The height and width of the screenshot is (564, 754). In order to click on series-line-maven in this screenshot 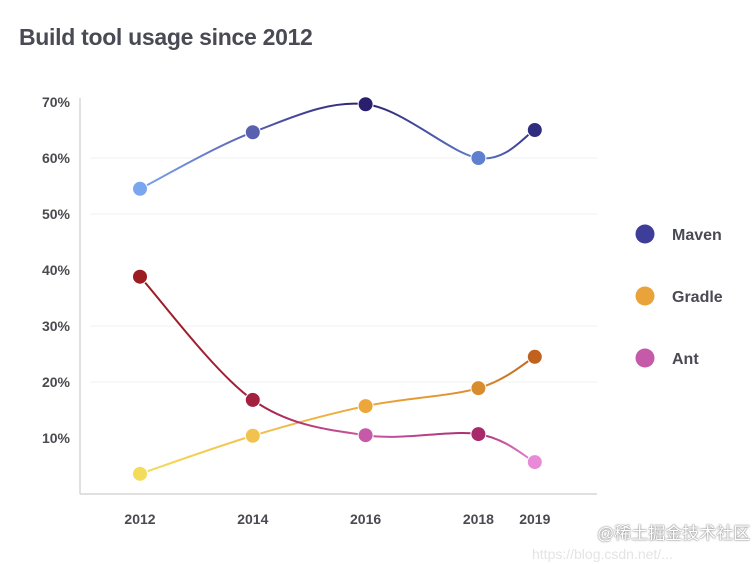, I will do `click(337, 146)`.